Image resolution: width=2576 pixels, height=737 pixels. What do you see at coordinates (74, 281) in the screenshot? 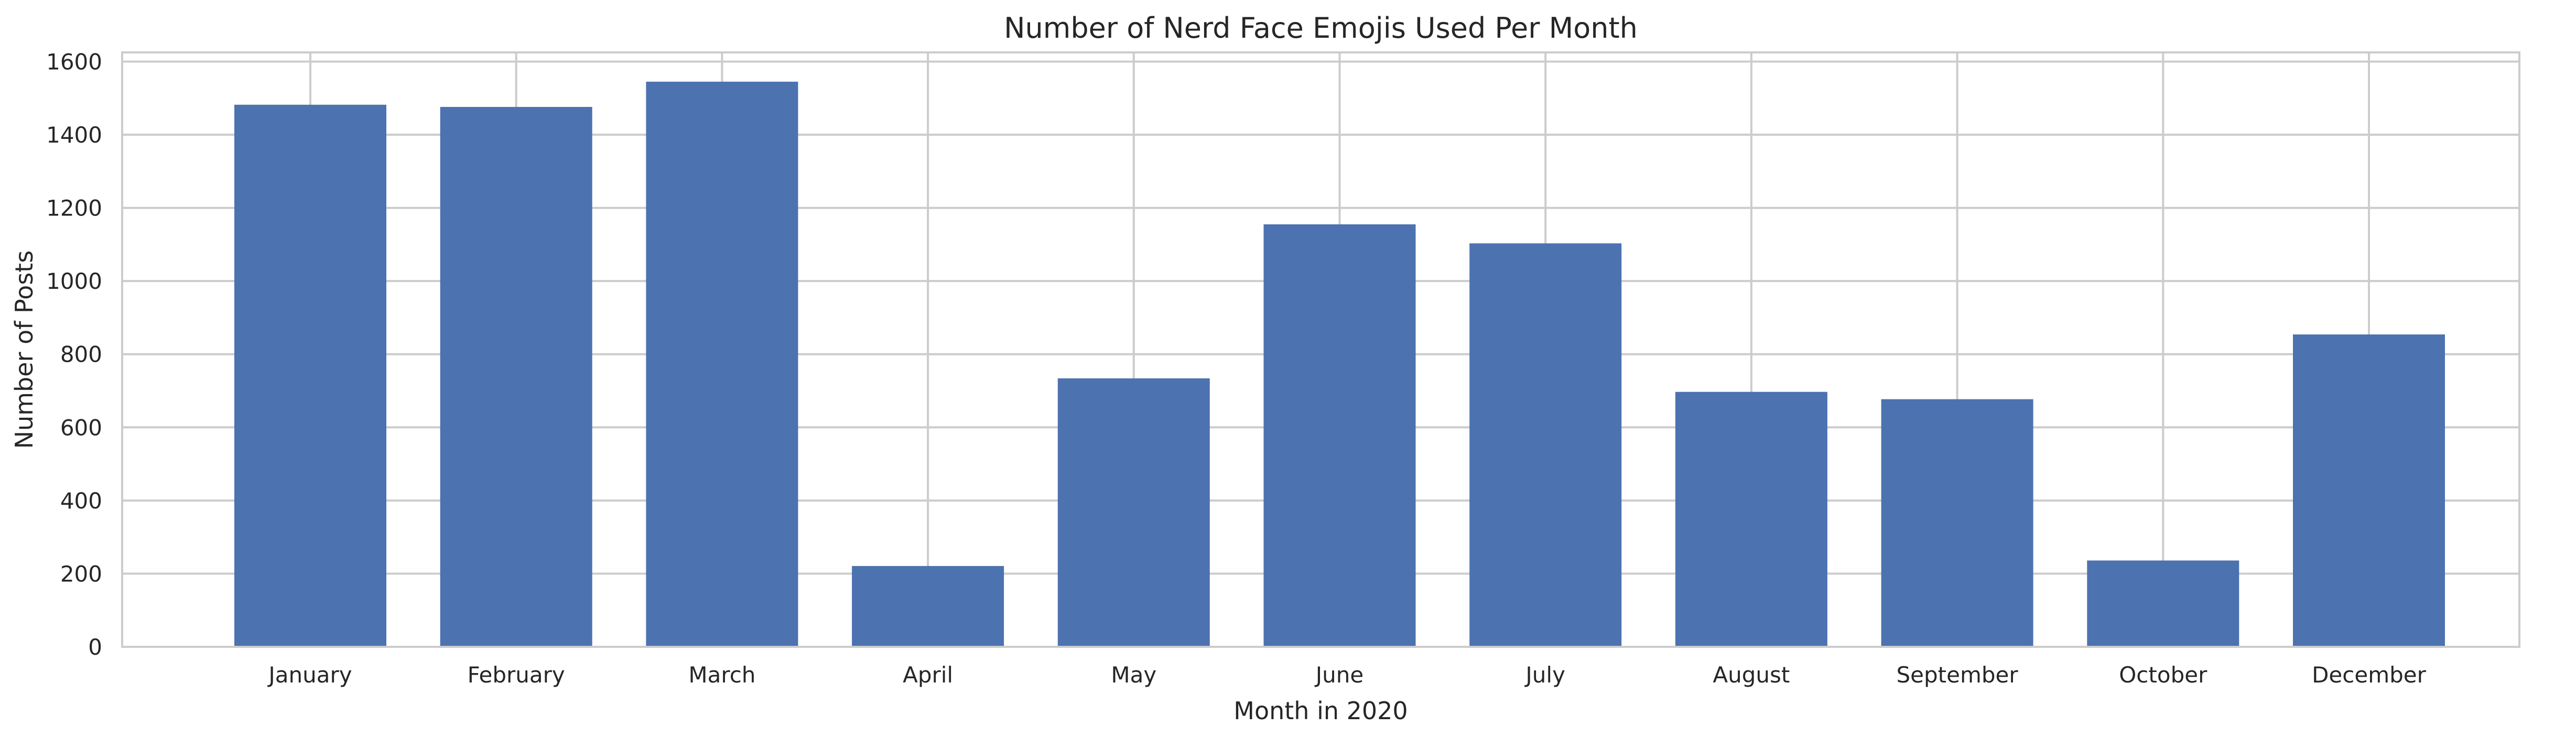
I see `y-tick-label: 1000` at bounding box center [74, 281].